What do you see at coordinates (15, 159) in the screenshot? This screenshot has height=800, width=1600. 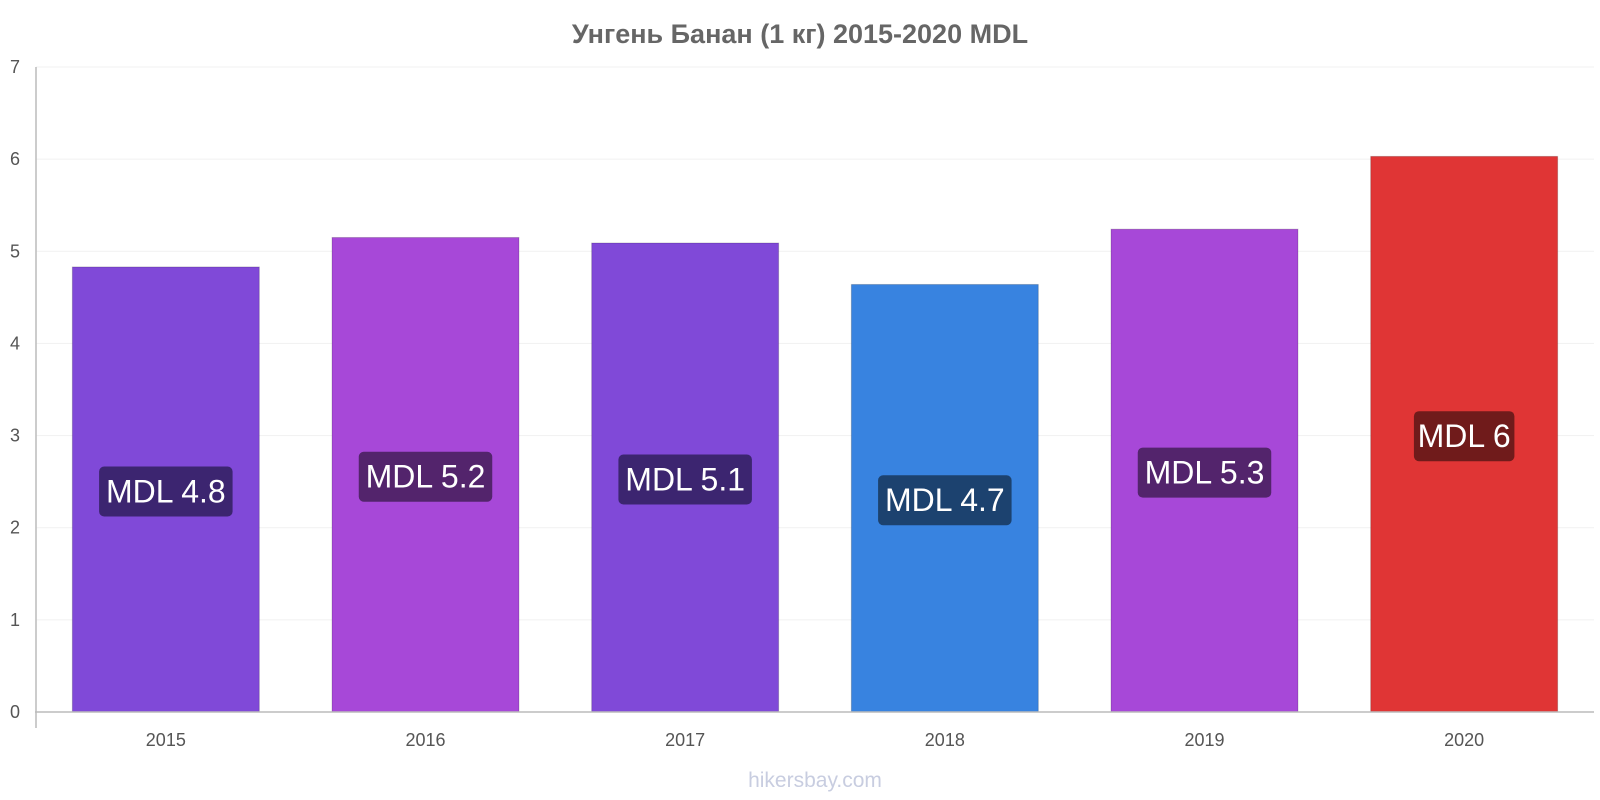 I see `y-tick-label: 6` at bounding box center [15, 159].